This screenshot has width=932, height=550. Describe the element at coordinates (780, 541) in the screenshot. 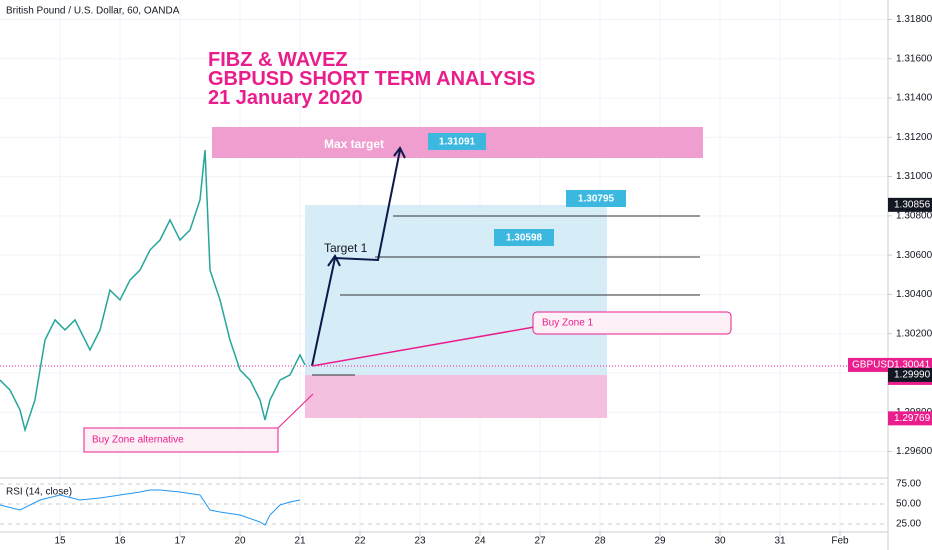

I see `x-tick-label: 31` at that location.